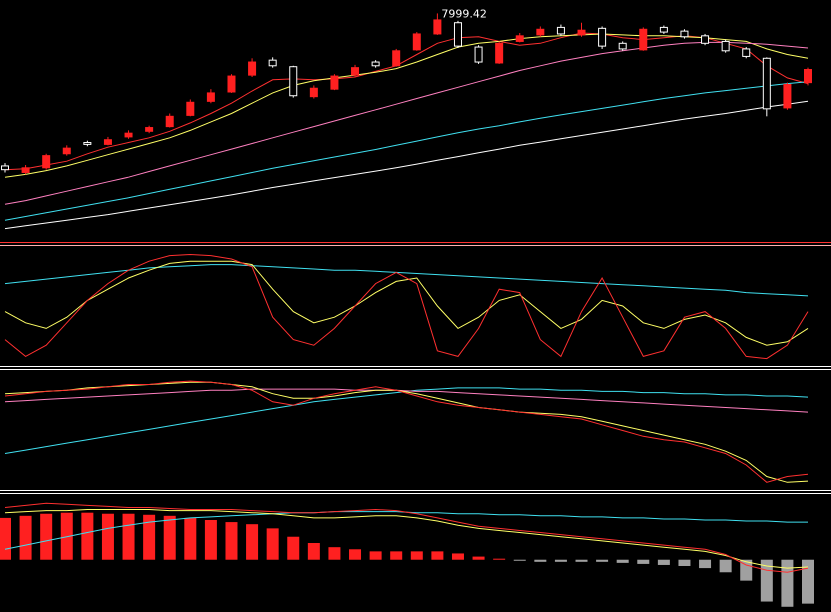  What do you see at coordinates (464, 13) in the screenshot?
I see `max-price-label: 7999.42` at bounding box center [464, 13].